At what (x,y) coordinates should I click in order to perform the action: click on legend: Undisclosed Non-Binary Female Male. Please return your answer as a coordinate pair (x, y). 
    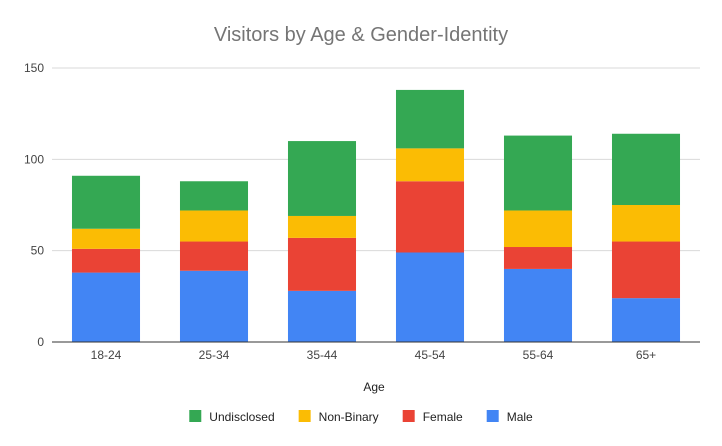
    Looking at the image, I should click on (361, 417).